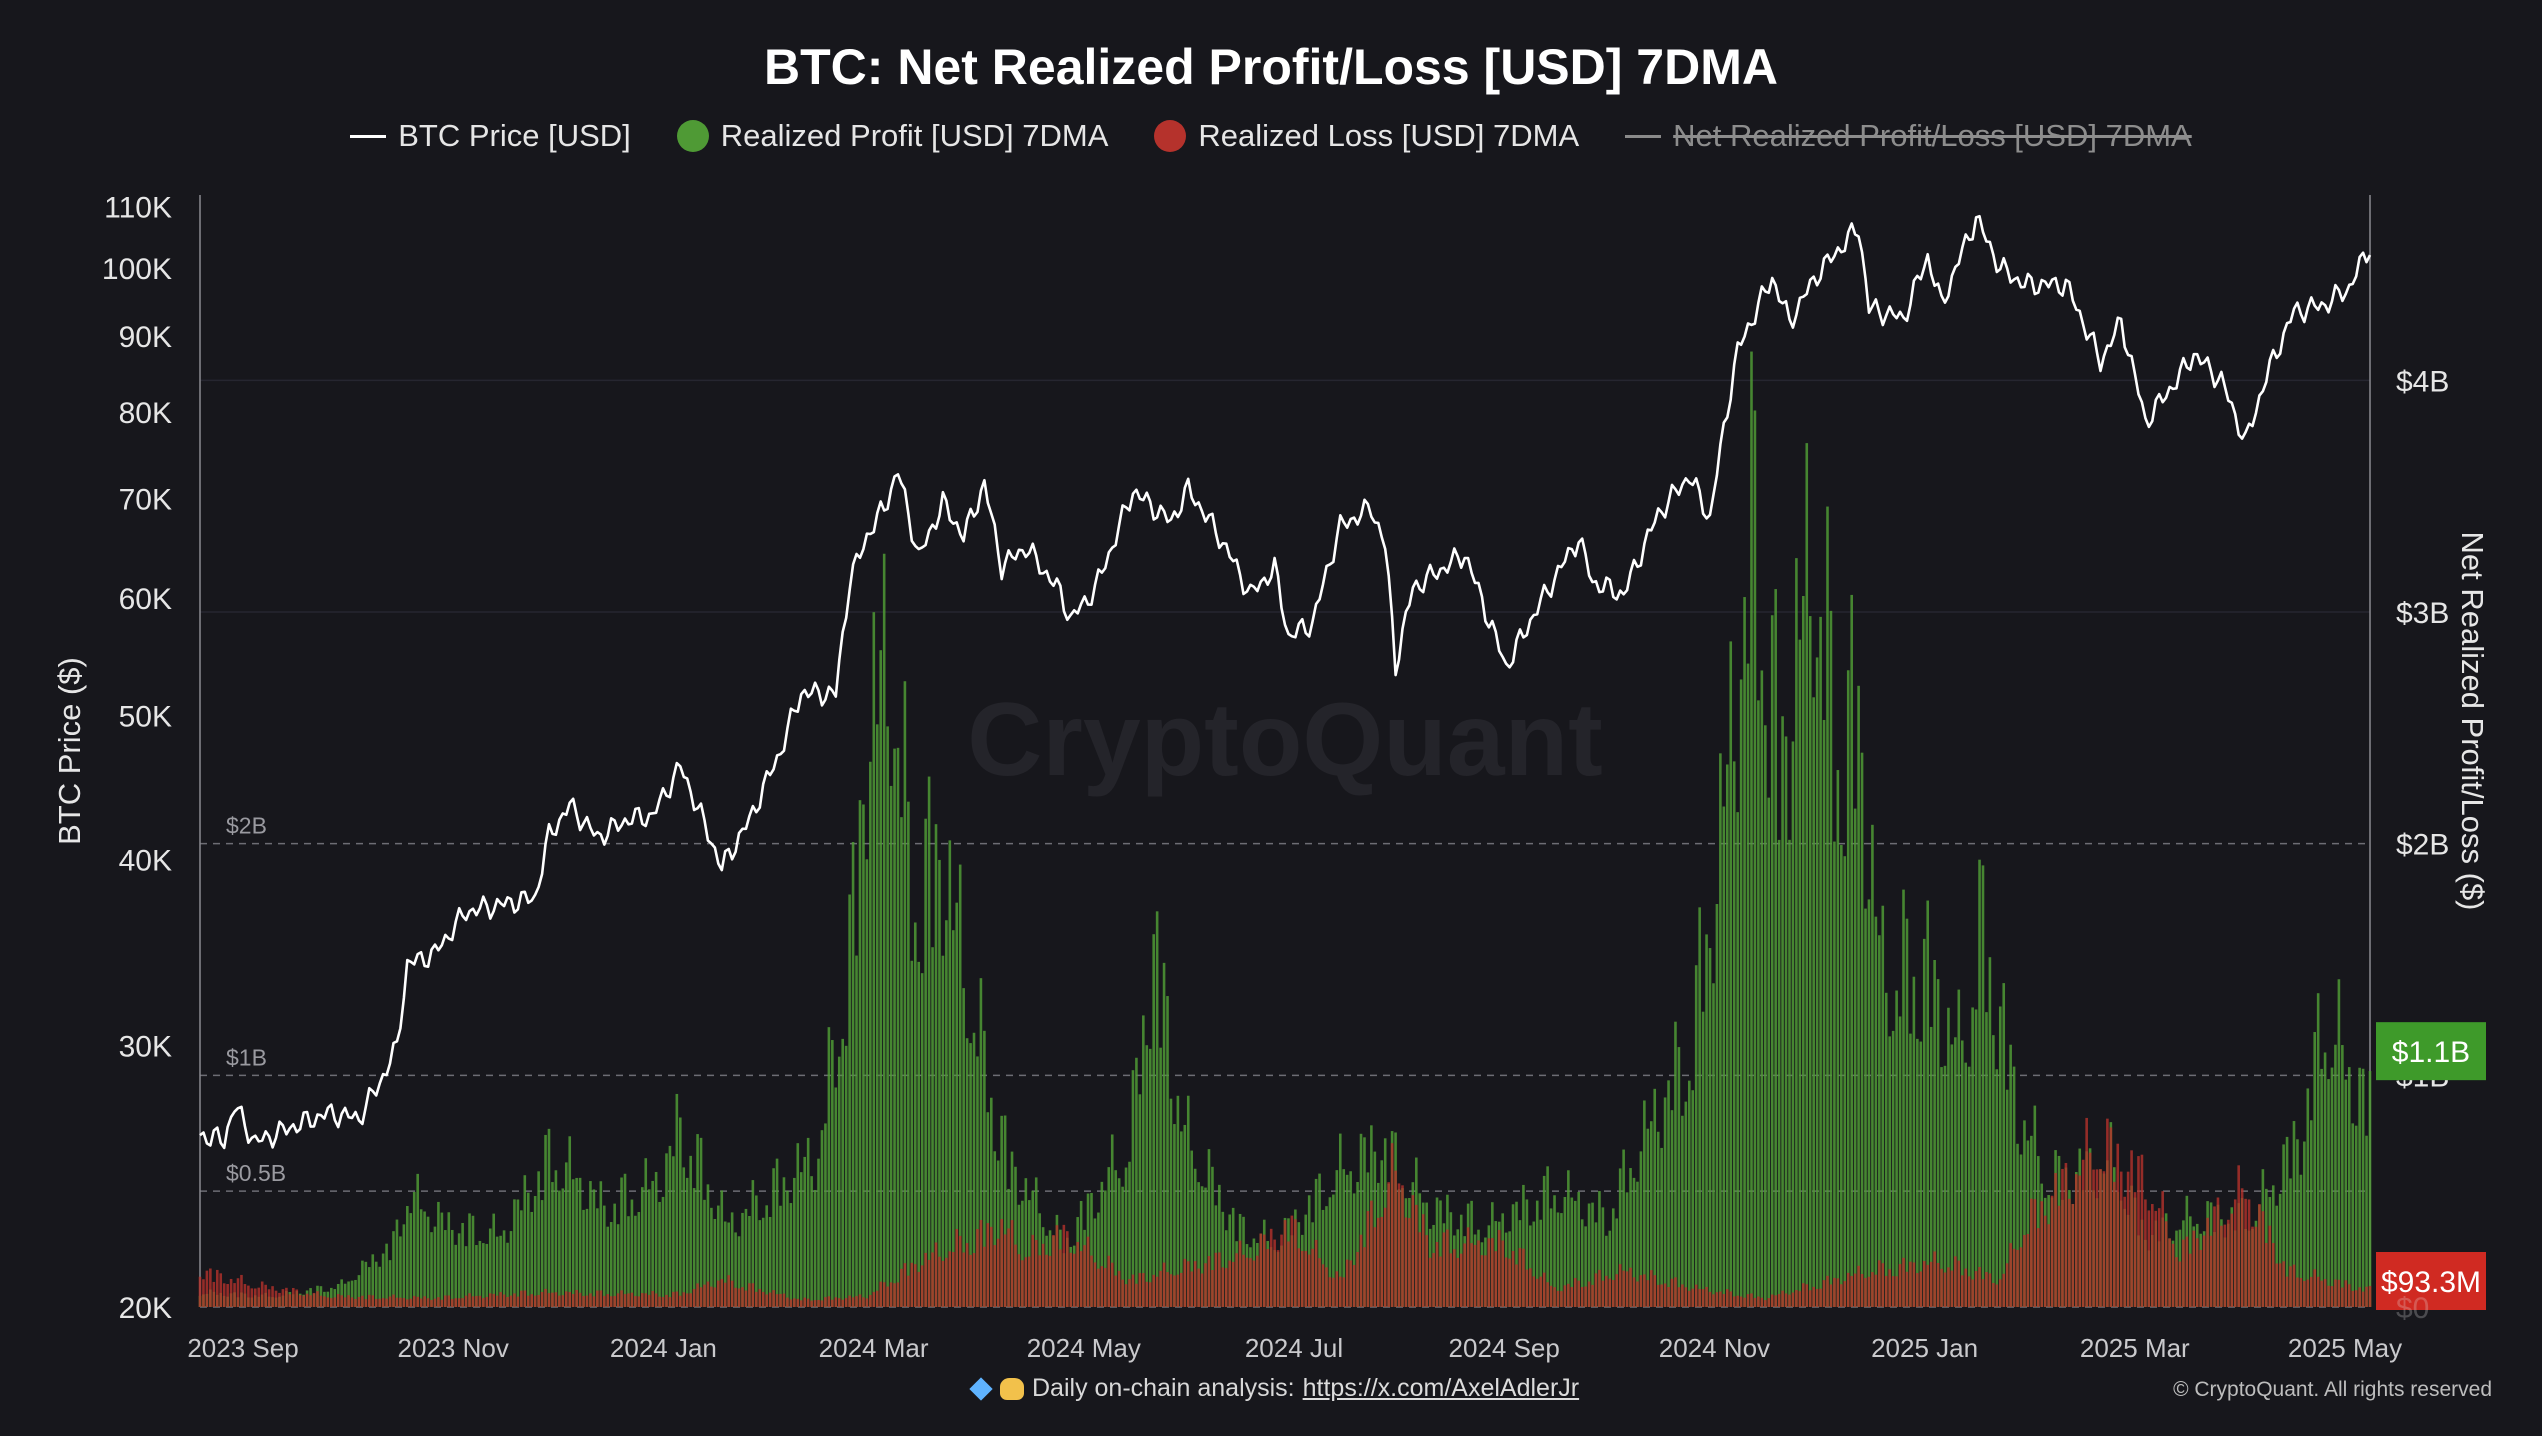  What do you see at coordinates (2412, 1308) in the screenshot?
I see `right-tick-label: $0` at bounding box center [2412, 1308].